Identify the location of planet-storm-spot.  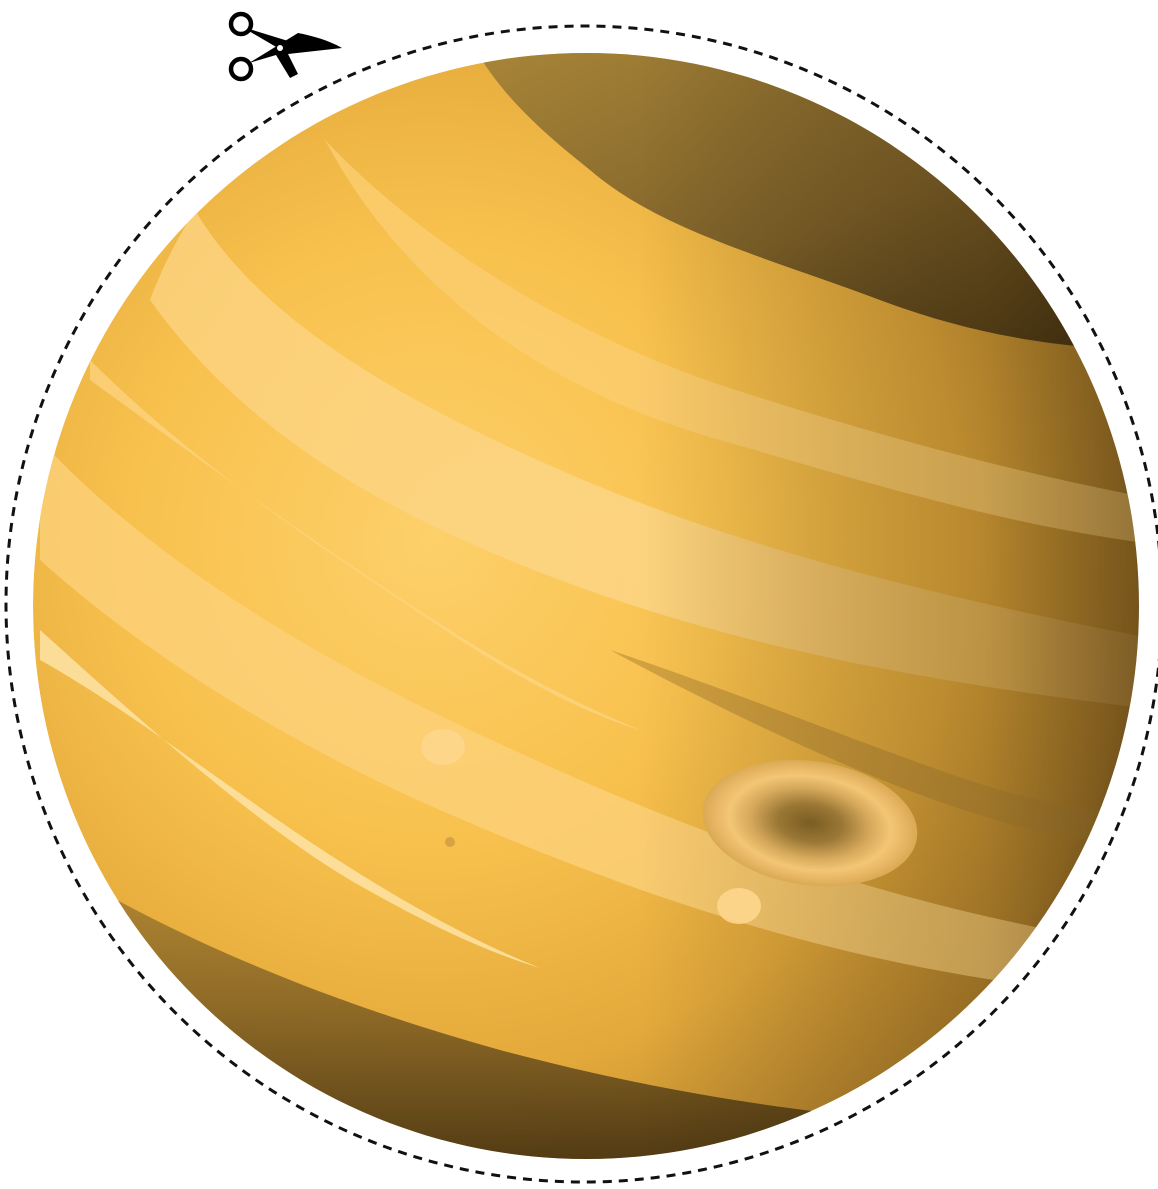
(810, 823).